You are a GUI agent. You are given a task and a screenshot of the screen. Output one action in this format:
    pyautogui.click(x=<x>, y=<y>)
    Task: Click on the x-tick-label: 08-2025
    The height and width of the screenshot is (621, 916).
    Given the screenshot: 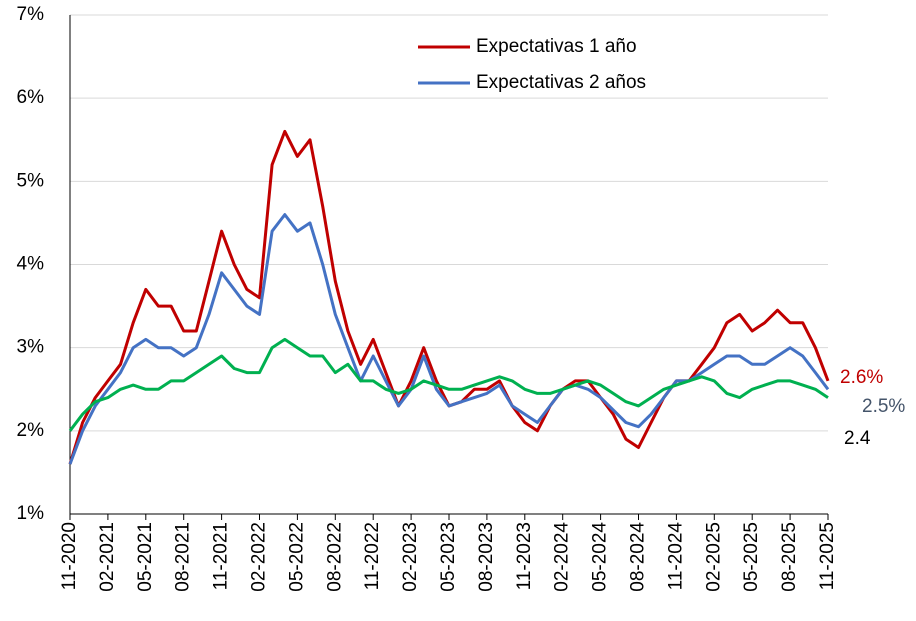 What is the action you would take?
    pyautogui.click(x=789, y=557)
    